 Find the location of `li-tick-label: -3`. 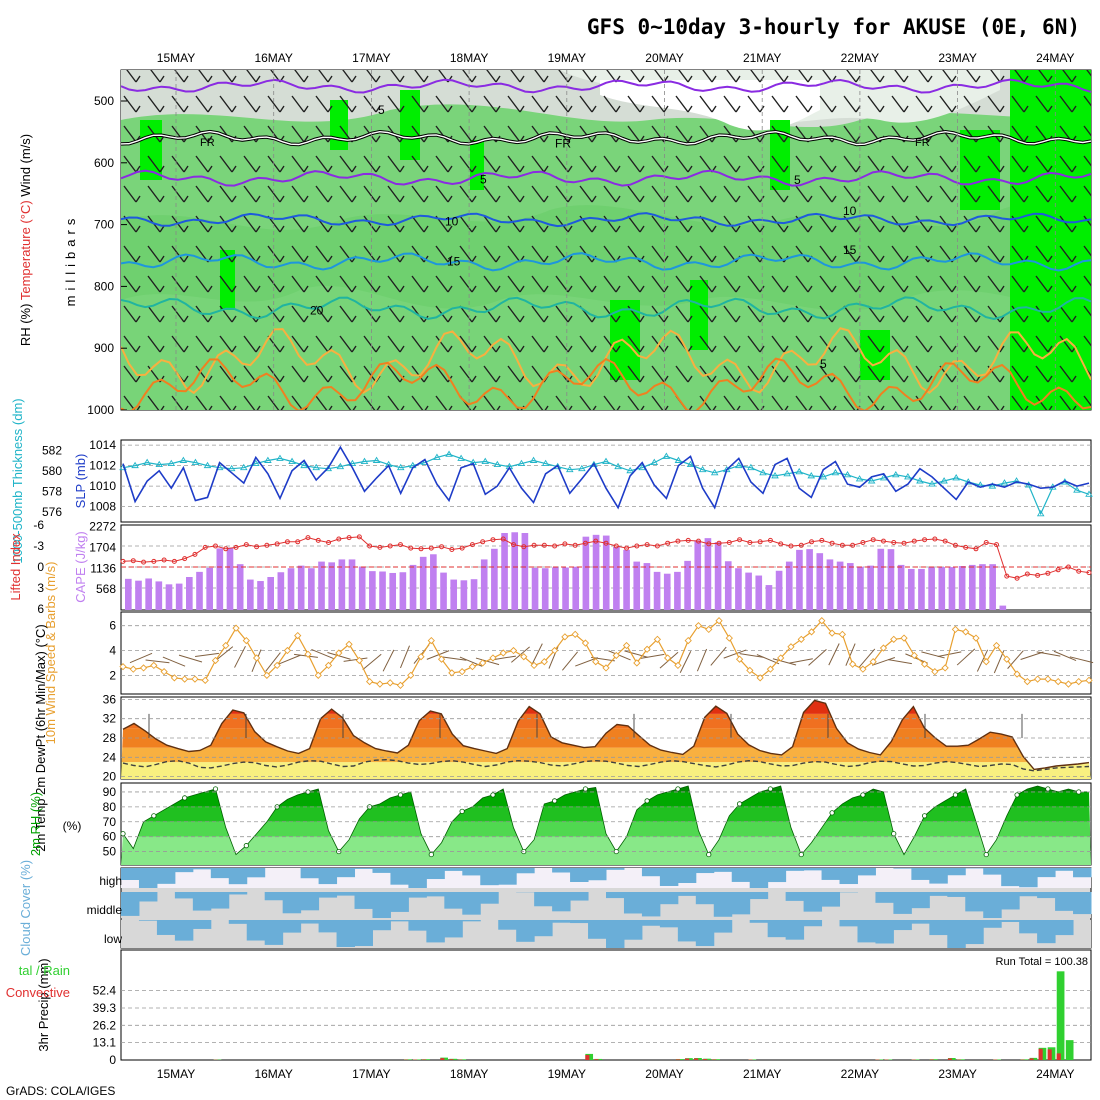

li-tick-label: -3 is located at coordinates (38, 546).